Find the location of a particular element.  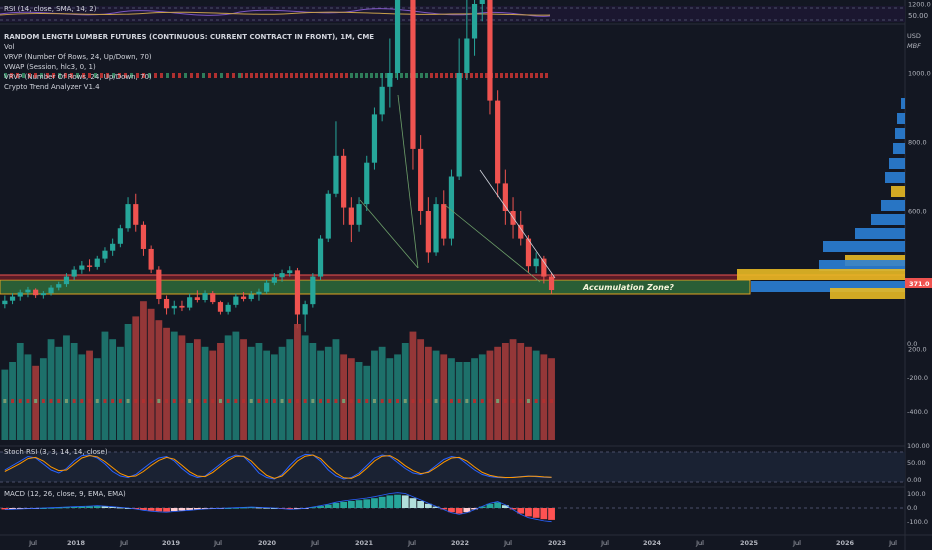

rsi-legend: RSI (14, close, SMA, 14, 2) is located at coordinates (50, 9).